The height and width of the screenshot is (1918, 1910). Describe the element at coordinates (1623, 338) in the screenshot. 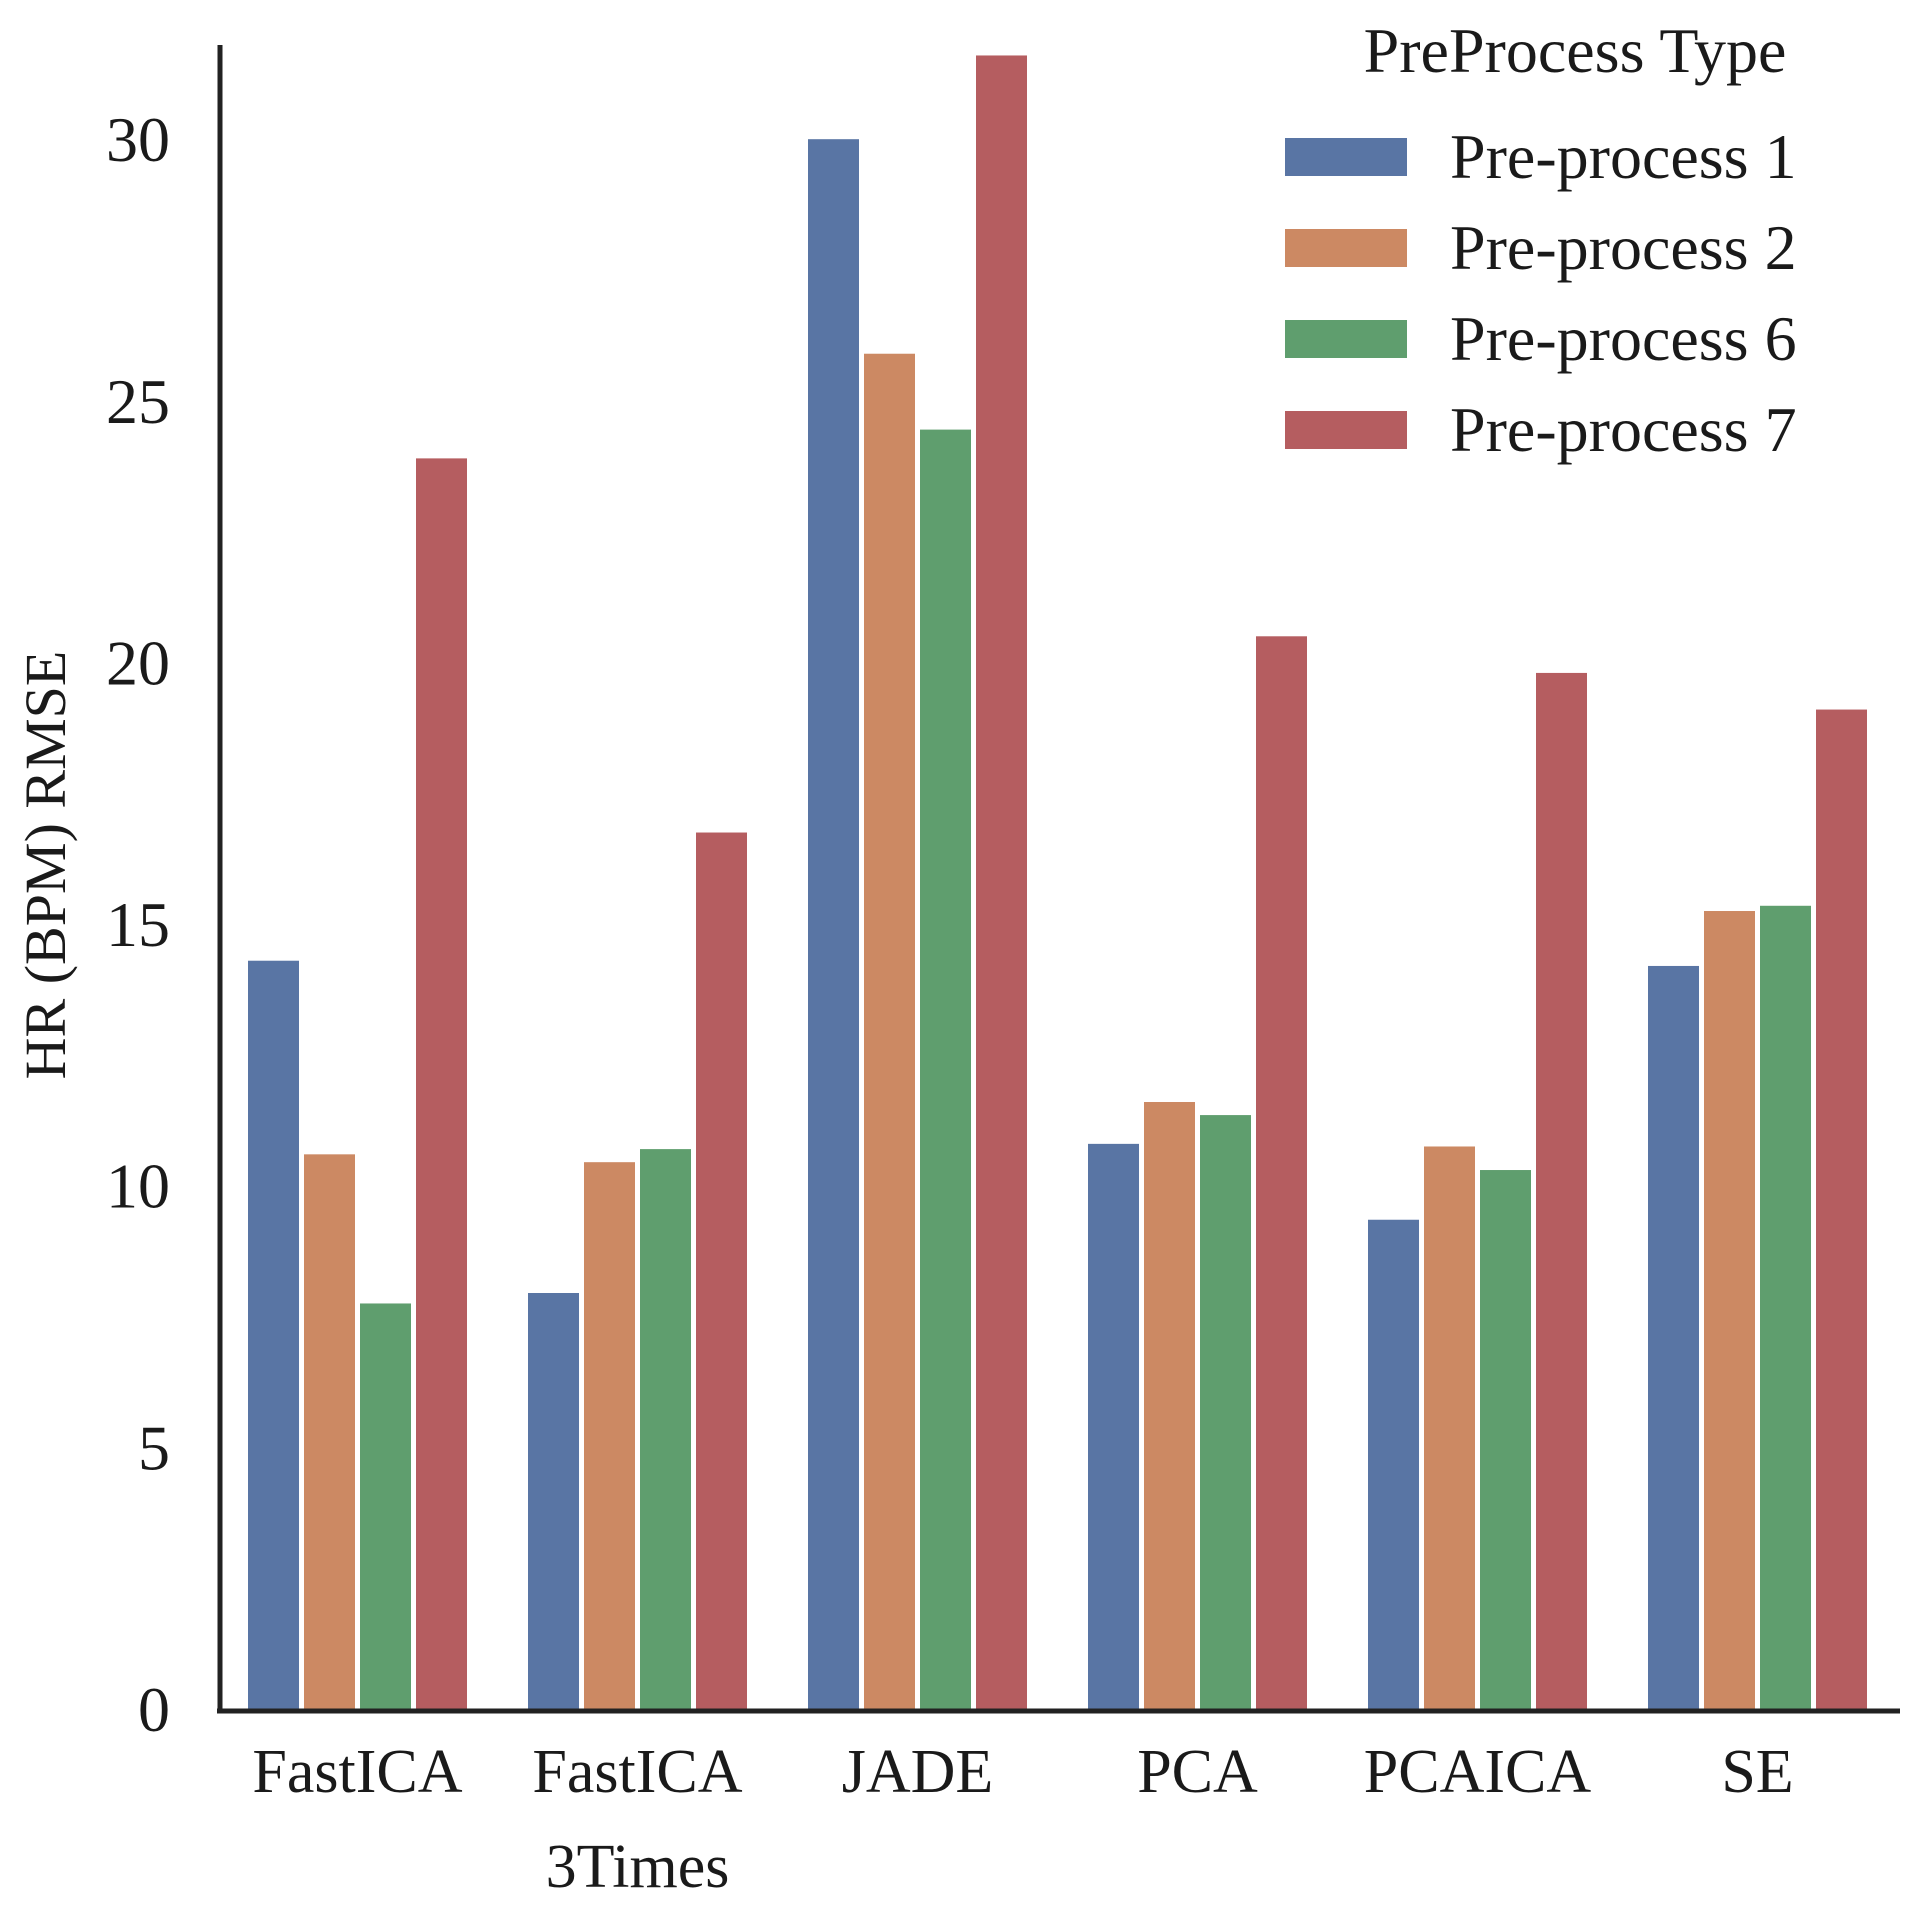

I see `legend-label-3: Pre-process 6` at that location.